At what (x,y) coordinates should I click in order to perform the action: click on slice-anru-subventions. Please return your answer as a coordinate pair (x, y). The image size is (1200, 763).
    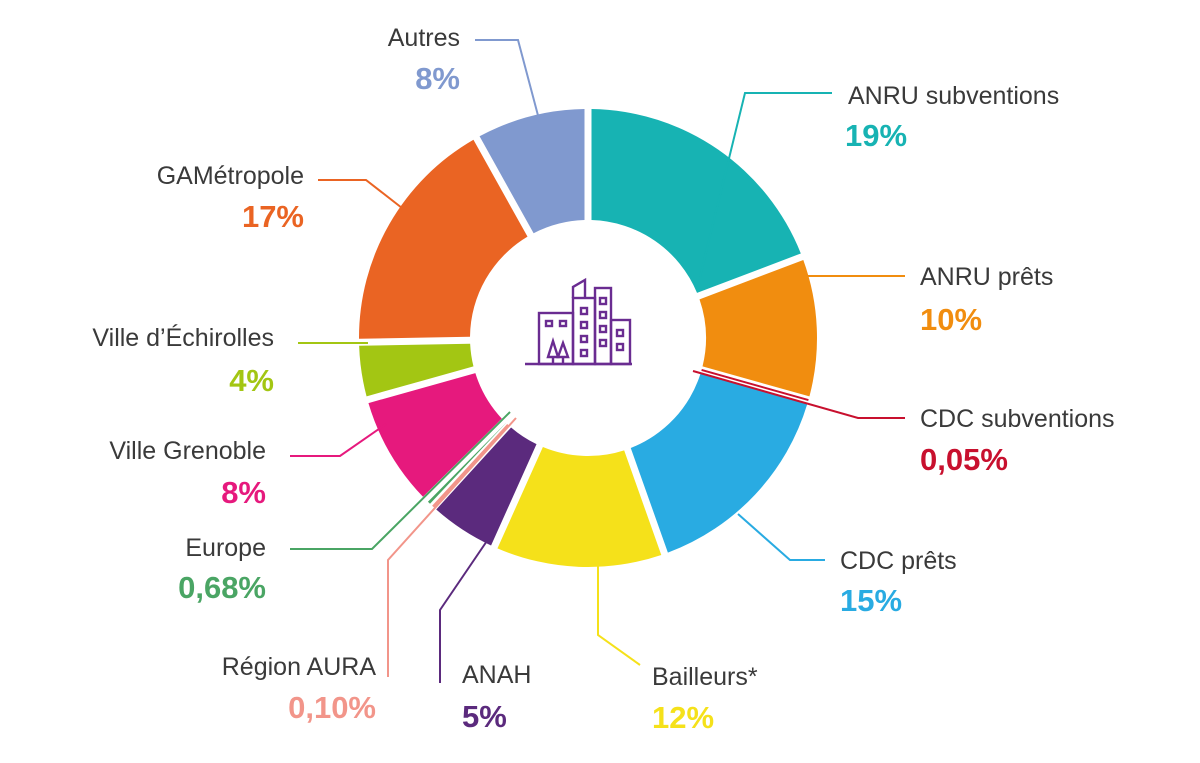
    Looking at the image, I should click on (696, 201).